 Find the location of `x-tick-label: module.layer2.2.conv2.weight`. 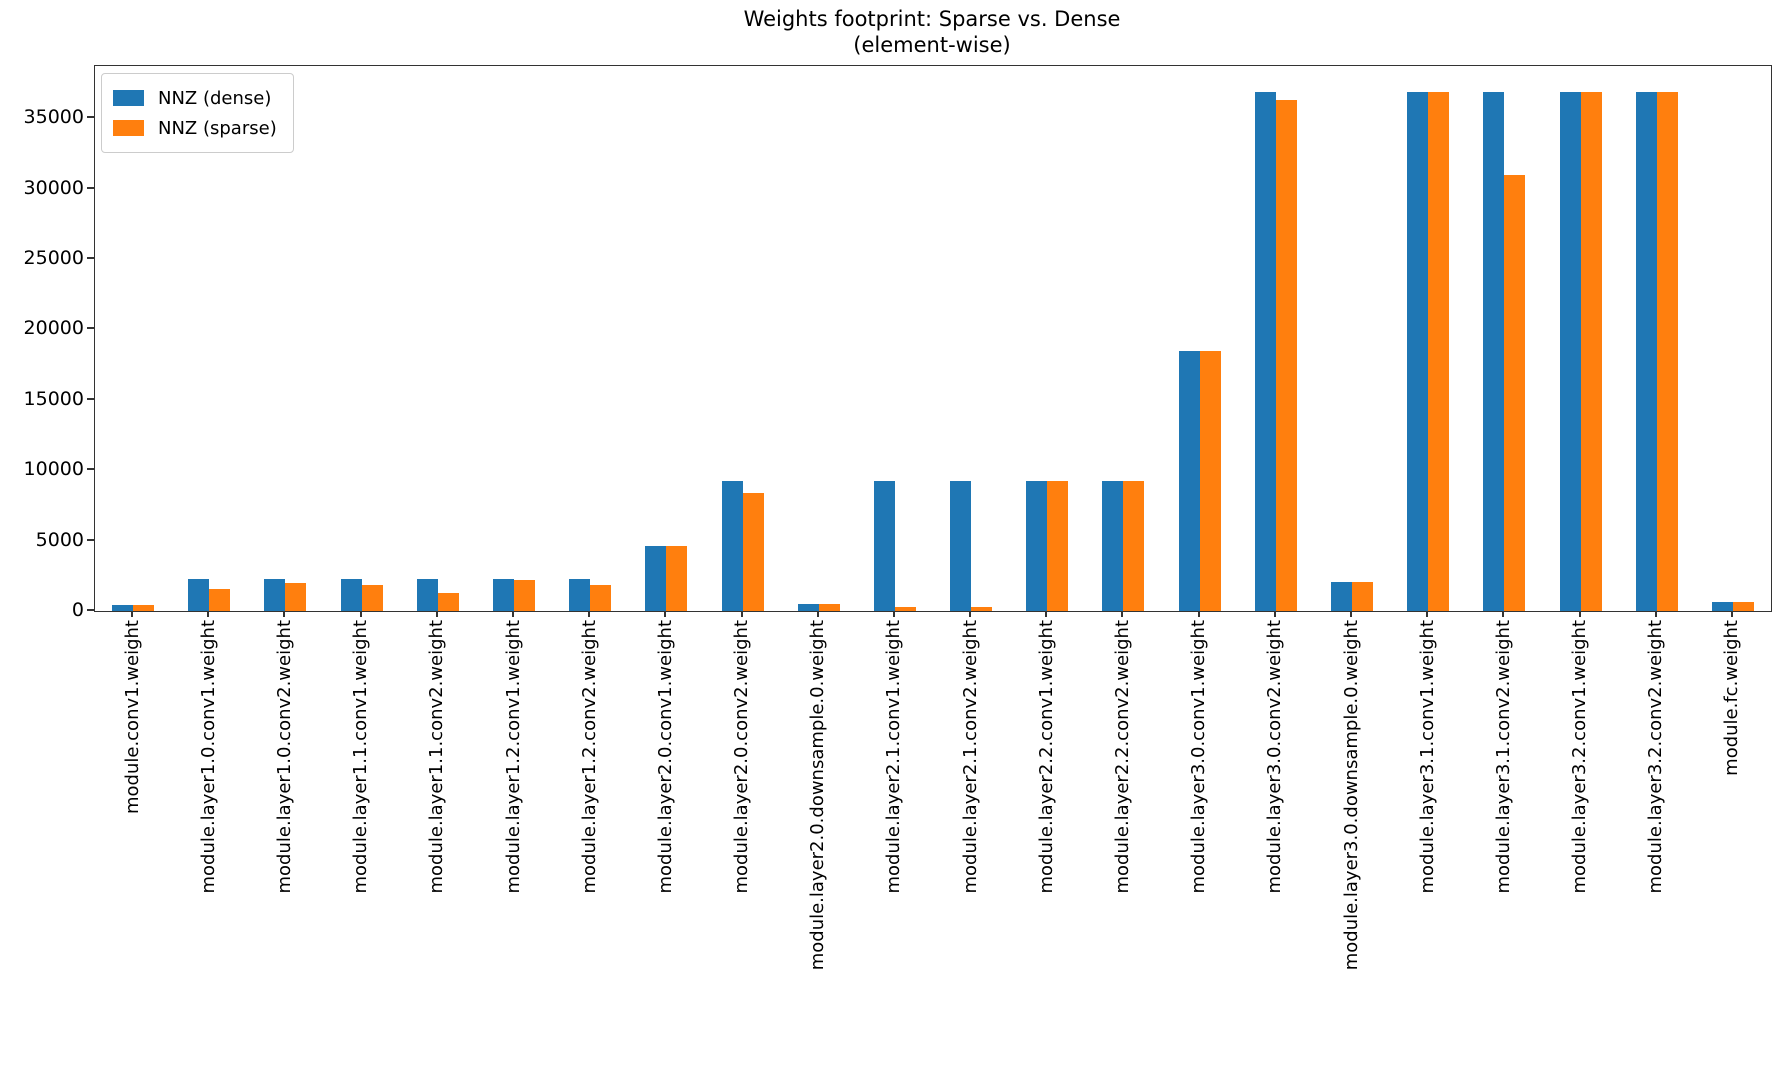

x-tick-label: module.layer2.2.conv2.weight is located at coordinates (1122, 757).